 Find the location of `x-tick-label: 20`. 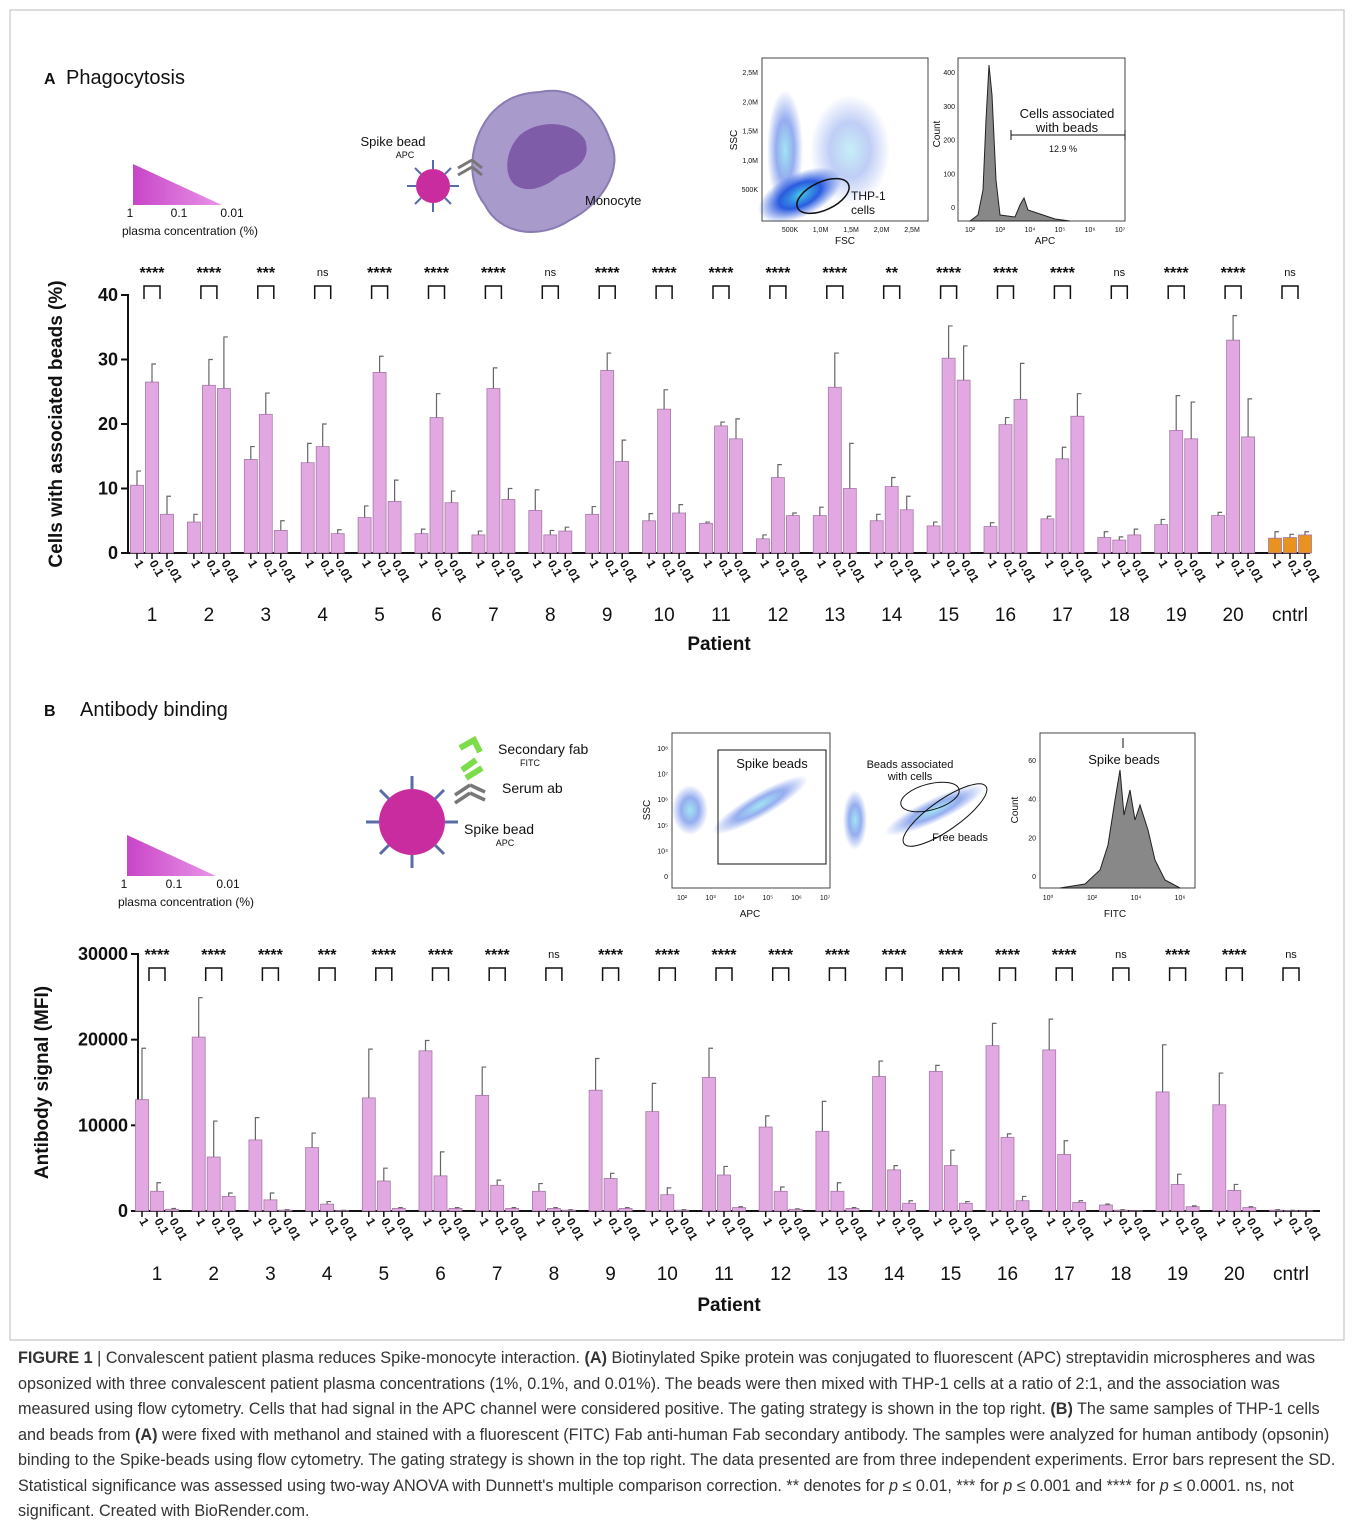

x-tick-label: 20 is located at coordinates (1234, 1274).